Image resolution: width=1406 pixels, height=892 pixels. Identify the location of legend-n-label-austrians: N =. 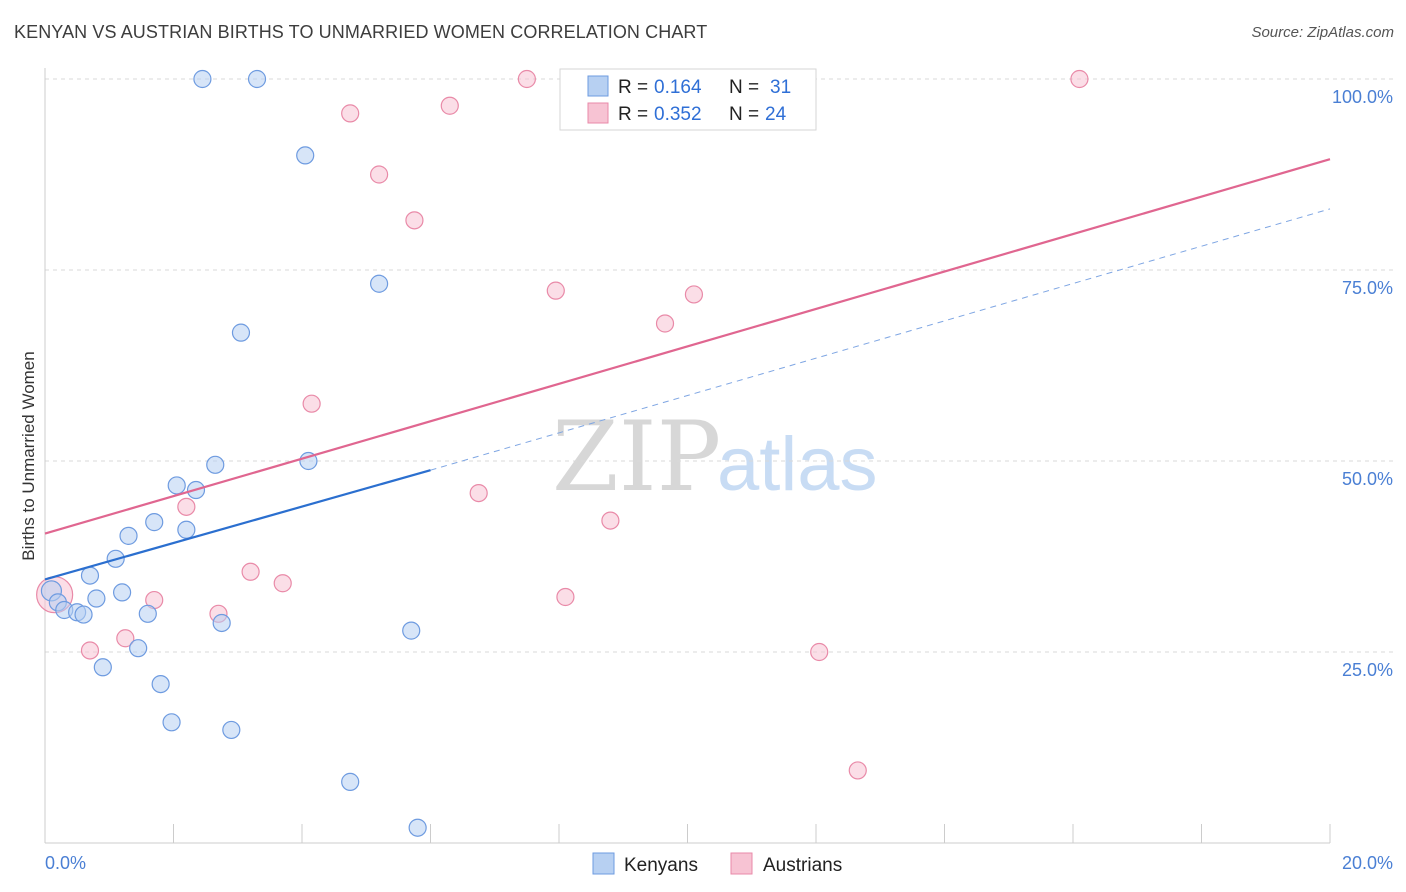
(744, 114).